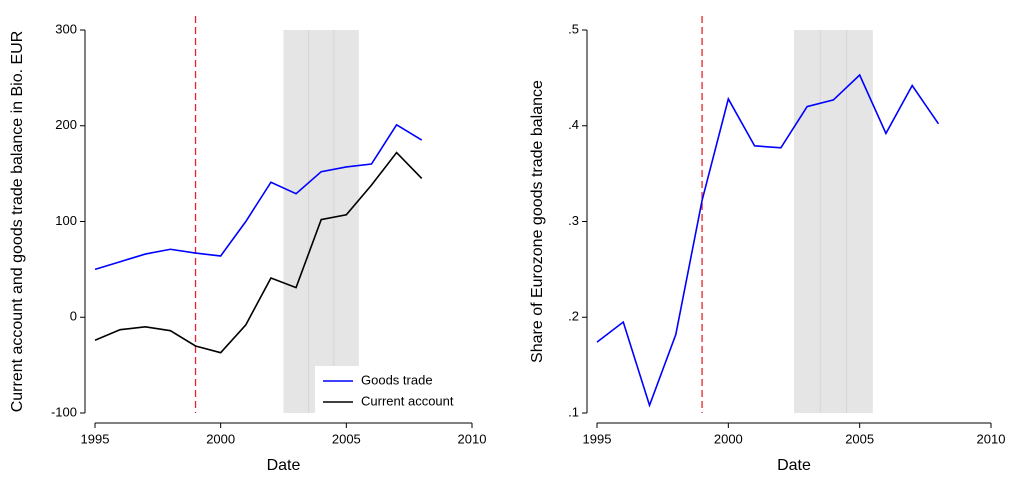  What do you see at coordinates (66, 220) in the screenshot?
I see `y-tick-label: 100` at bounding box center [66, 220].